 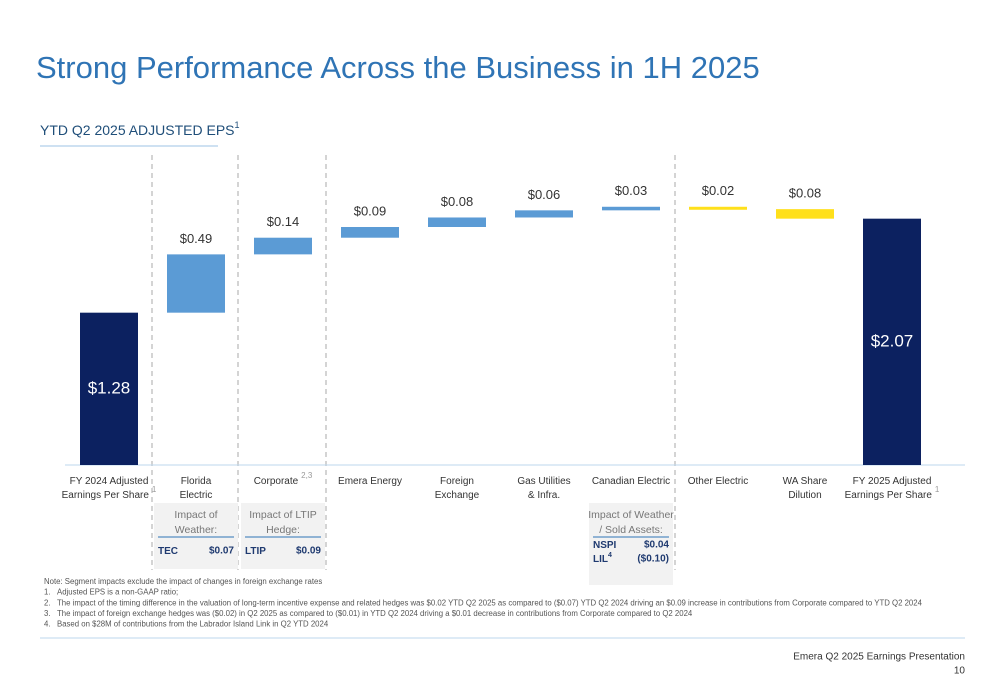 I want to click on impact-row-label: TEC, so click(x=168, y=551).